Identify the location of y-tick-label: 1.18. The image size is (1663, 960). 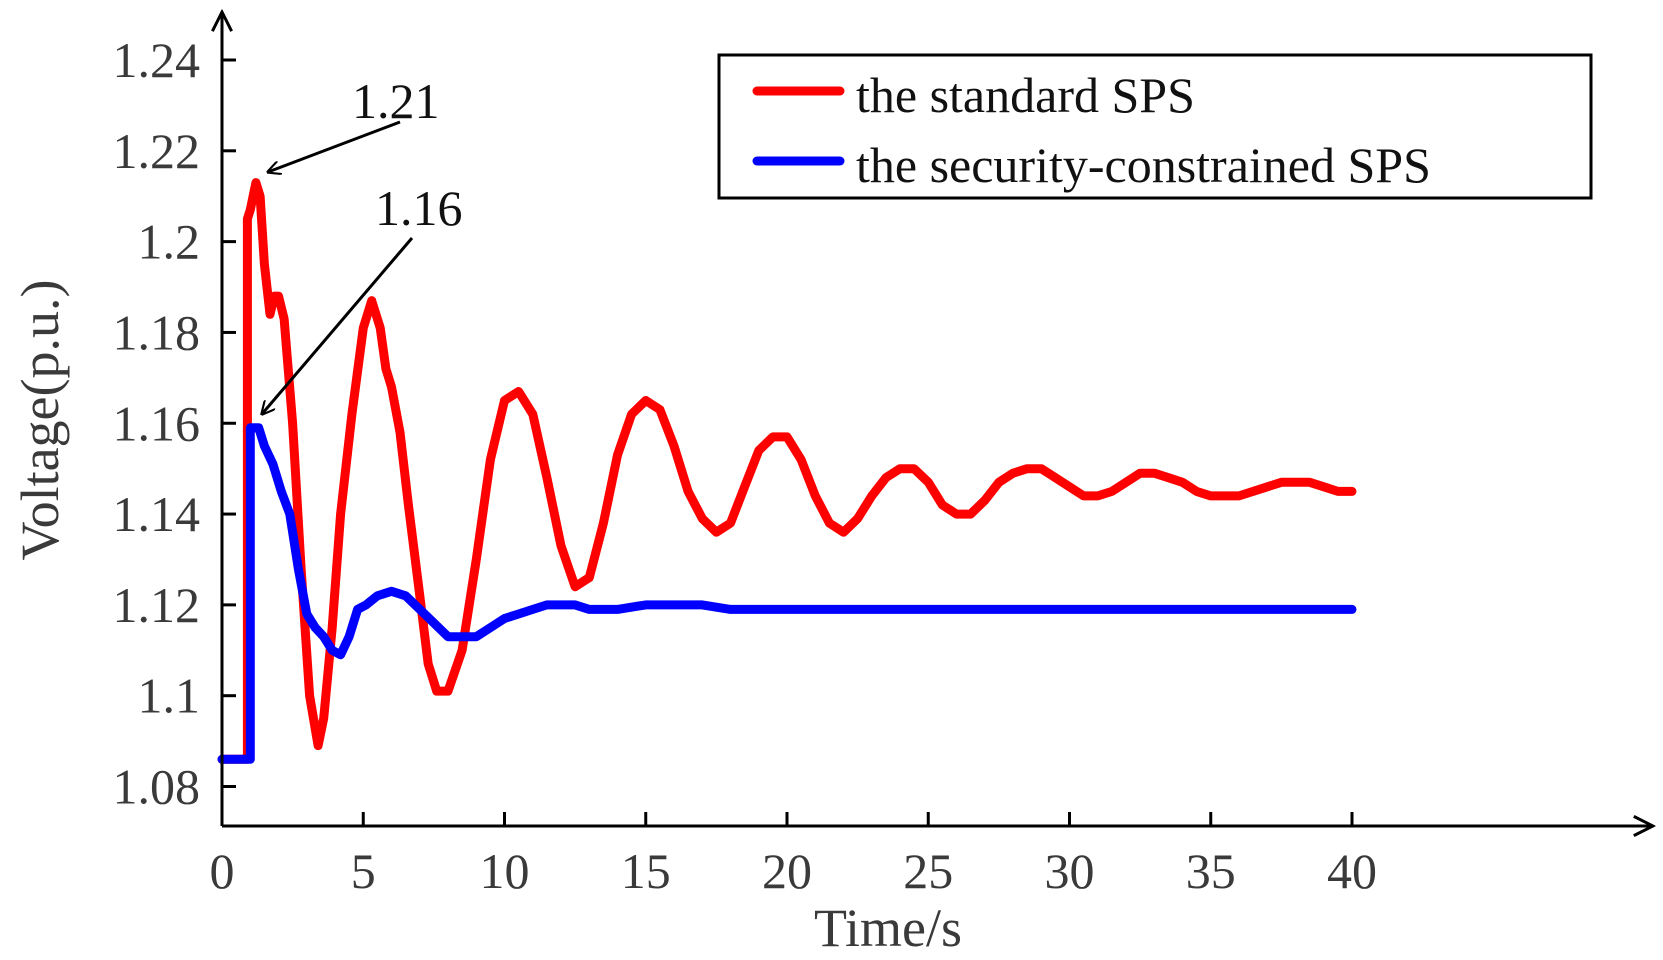
(157, 332).